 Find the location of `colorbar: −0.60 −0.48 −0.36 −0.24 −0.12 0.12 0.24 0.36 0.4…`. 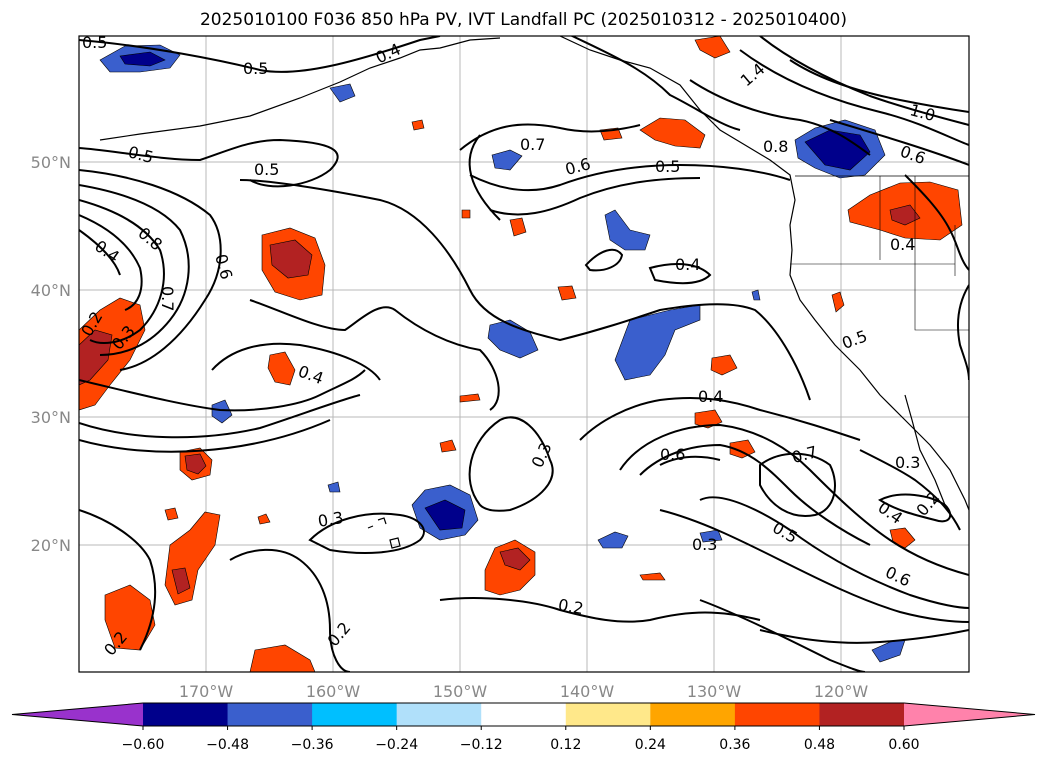

colorbar: −0.60 −0.48 −0.36 −0.24 −0.12 0.12 0.24 0.36 0.4… is located at coordinates (523, 727).